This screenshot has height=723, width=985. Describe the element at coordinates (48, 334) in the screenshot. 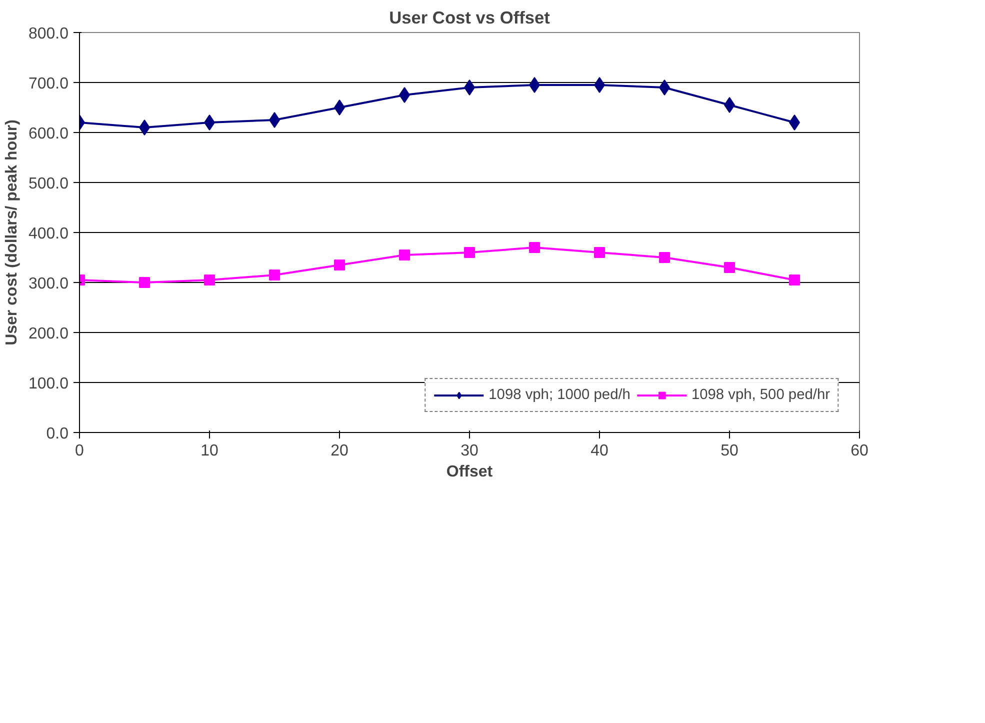

I see `y-tick-label: 200.0` at that location.